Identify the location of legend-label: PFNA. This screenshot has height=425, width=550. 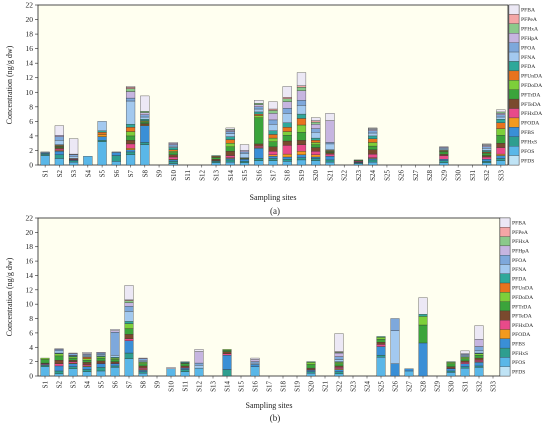
(528, 58).